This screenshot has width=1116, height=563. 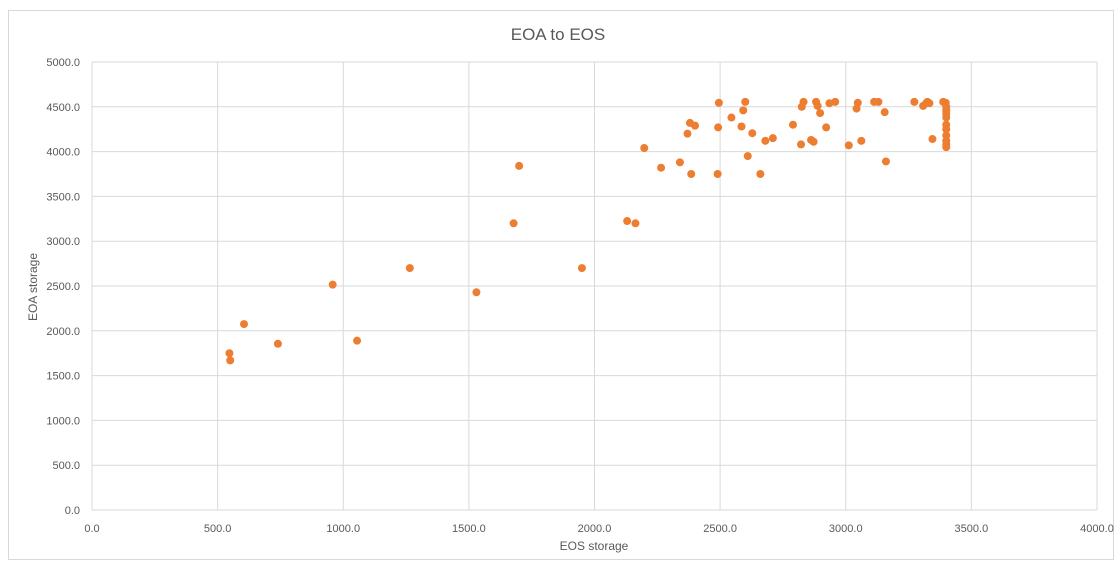 What do you see at coordinates (63, 421) in the screenshot?
I see `y-tick-label: 1000.0` at bounding box center [63, 421].